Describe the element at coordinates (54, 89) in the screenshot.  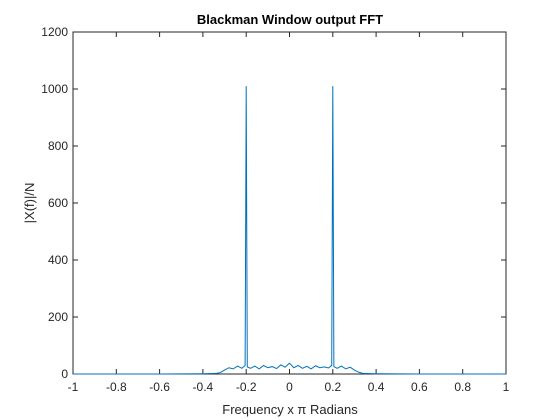
I see `y-tick-label: 1000` at that location.